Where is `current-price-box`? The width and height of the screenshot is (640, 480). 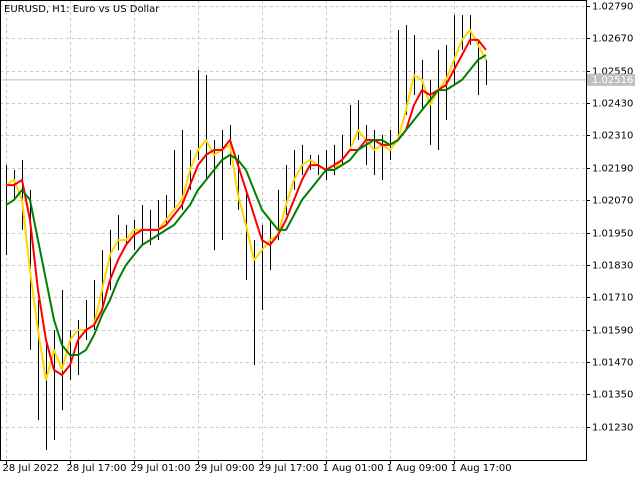 current-price-box is located at coordinates (611, 79).